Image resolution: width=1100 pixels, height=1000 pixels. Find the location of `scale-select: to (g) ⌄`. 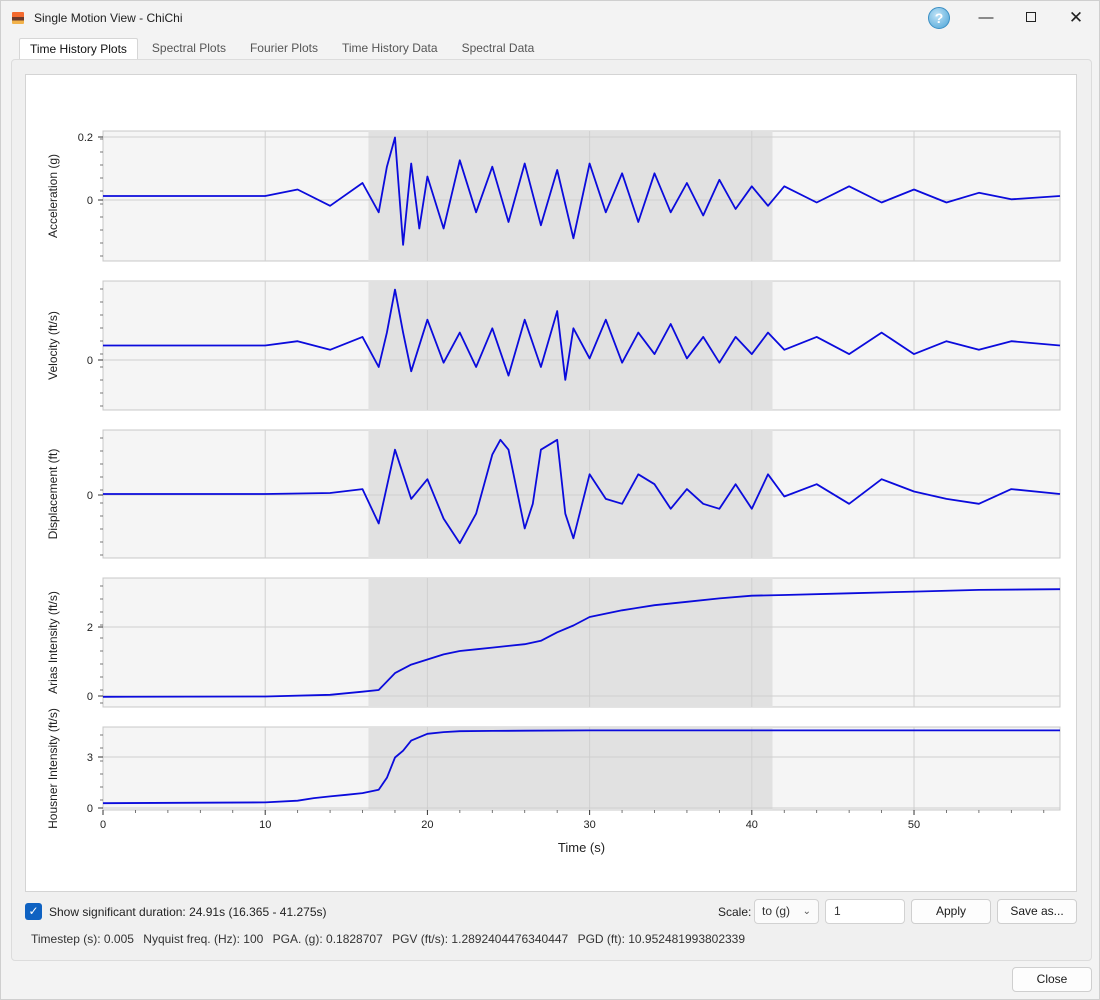

scale-select: to (g) ⌄ is located at coordinates (786, 911).